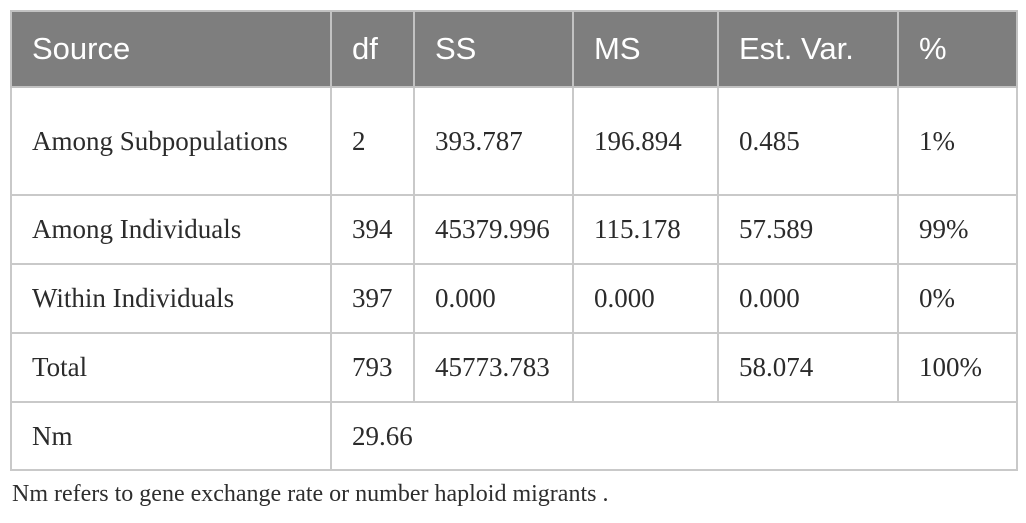  I want to click on column-header-source: Source, so click(171, 49).